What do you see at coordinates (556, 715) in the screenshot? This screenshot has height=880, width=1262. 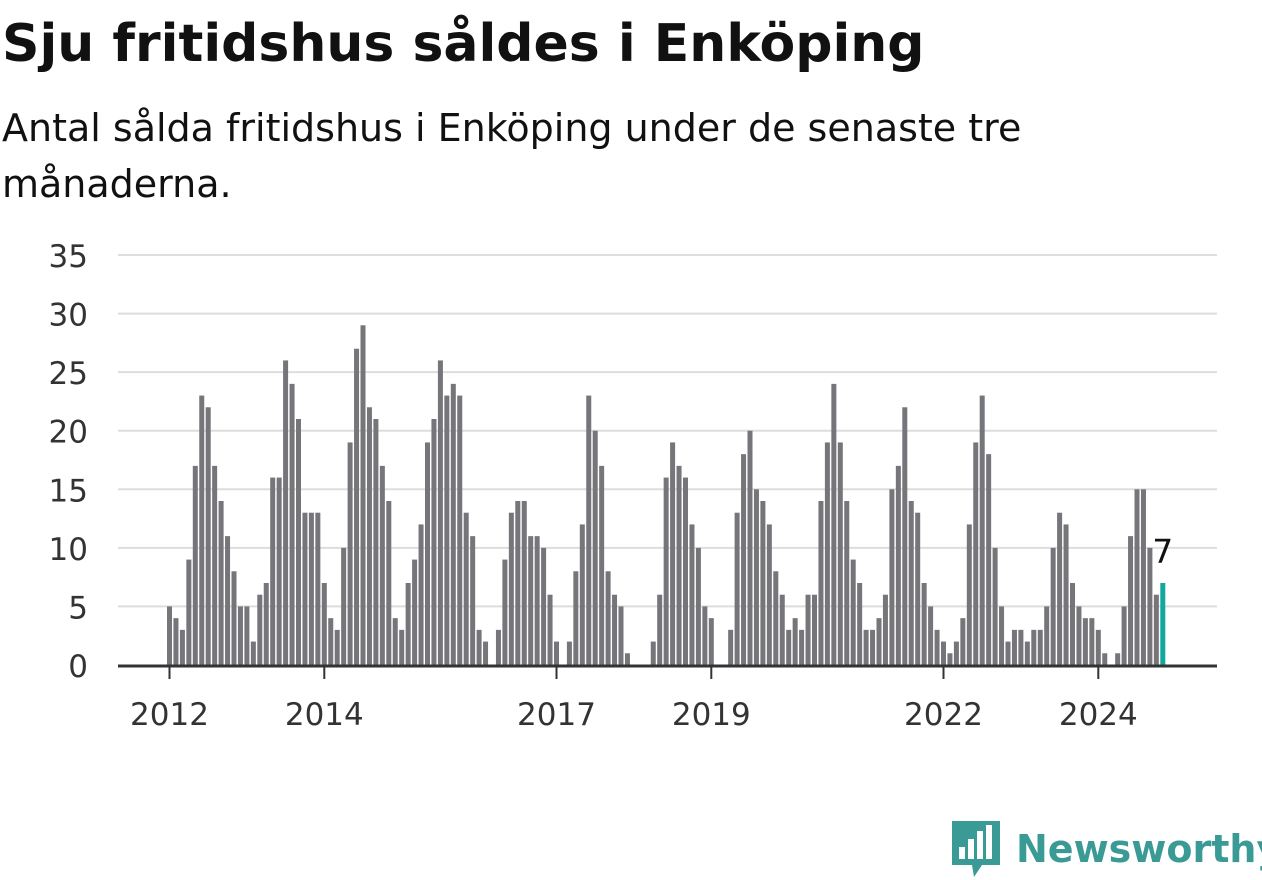 I see `x-tick-label: 2017` at bounding box center [556, 715].